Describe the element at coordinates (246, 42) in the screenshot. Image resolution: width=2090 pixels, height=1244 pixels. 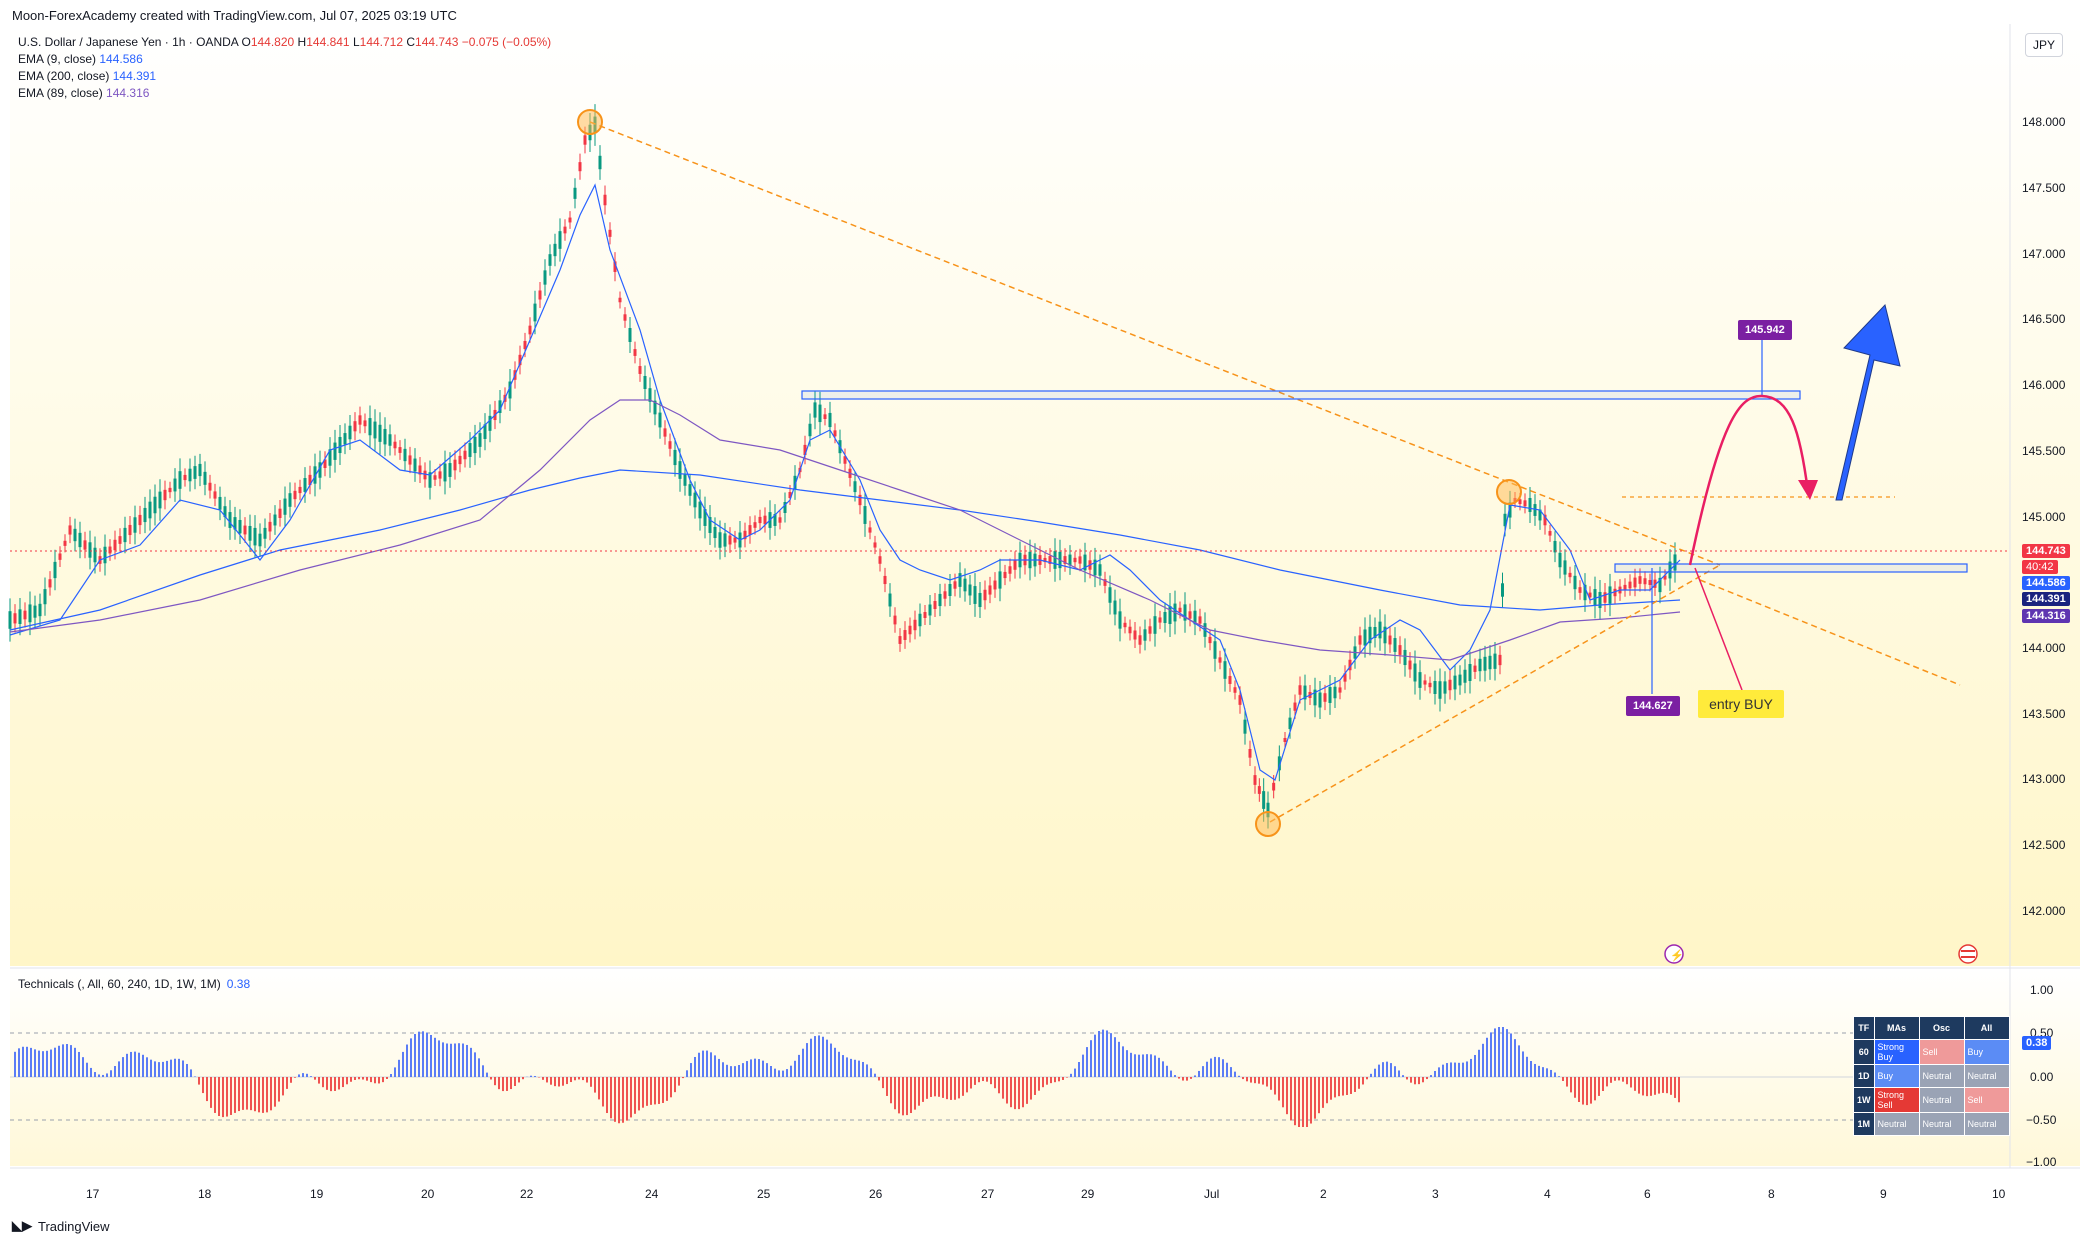
I see `open-label: O` at that location.